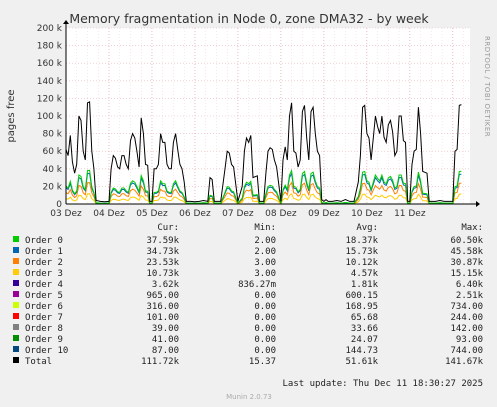 This screenshot has width=497, height=407. I want to click on legend-avg-order-0: 18.37k, so click(361, 241).